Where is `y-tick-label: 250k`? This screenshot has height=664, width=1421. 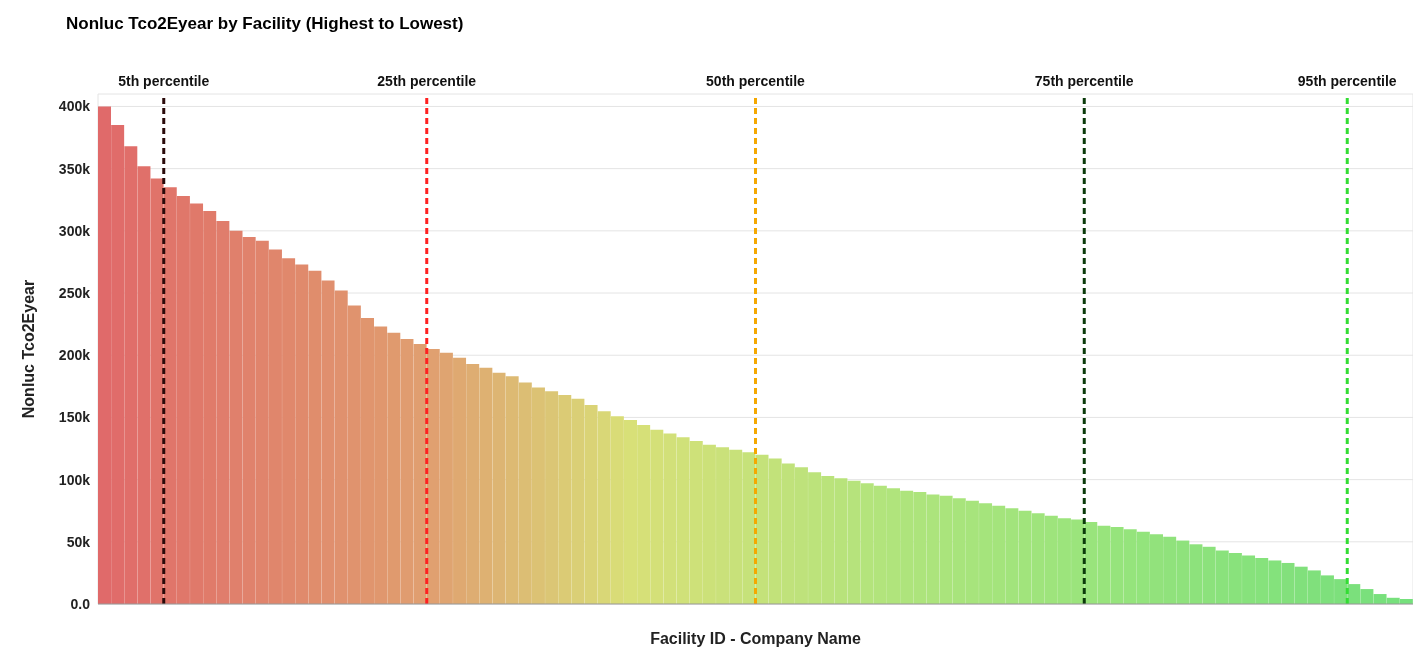 y-tick-label: 250k is located at coordinates (74, 292).